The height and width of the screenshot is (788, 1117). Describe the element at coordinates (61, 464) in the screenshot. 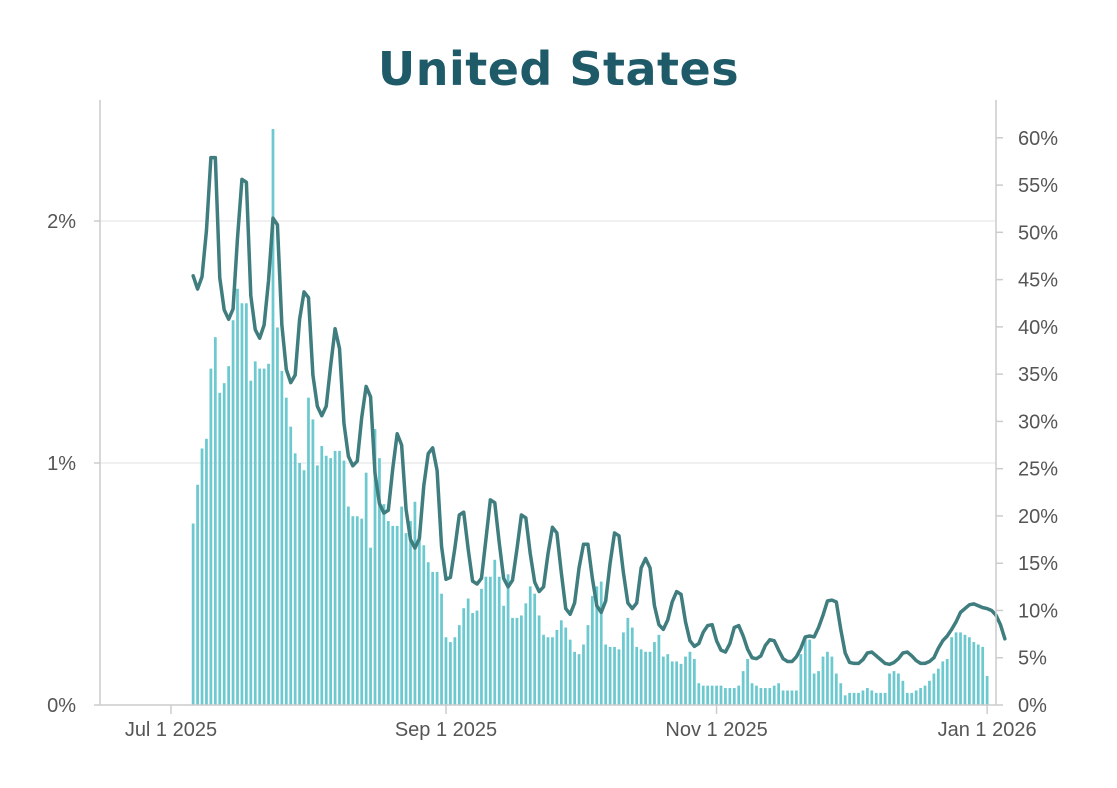

I see `y-left-tick-label: 1%` at that location.